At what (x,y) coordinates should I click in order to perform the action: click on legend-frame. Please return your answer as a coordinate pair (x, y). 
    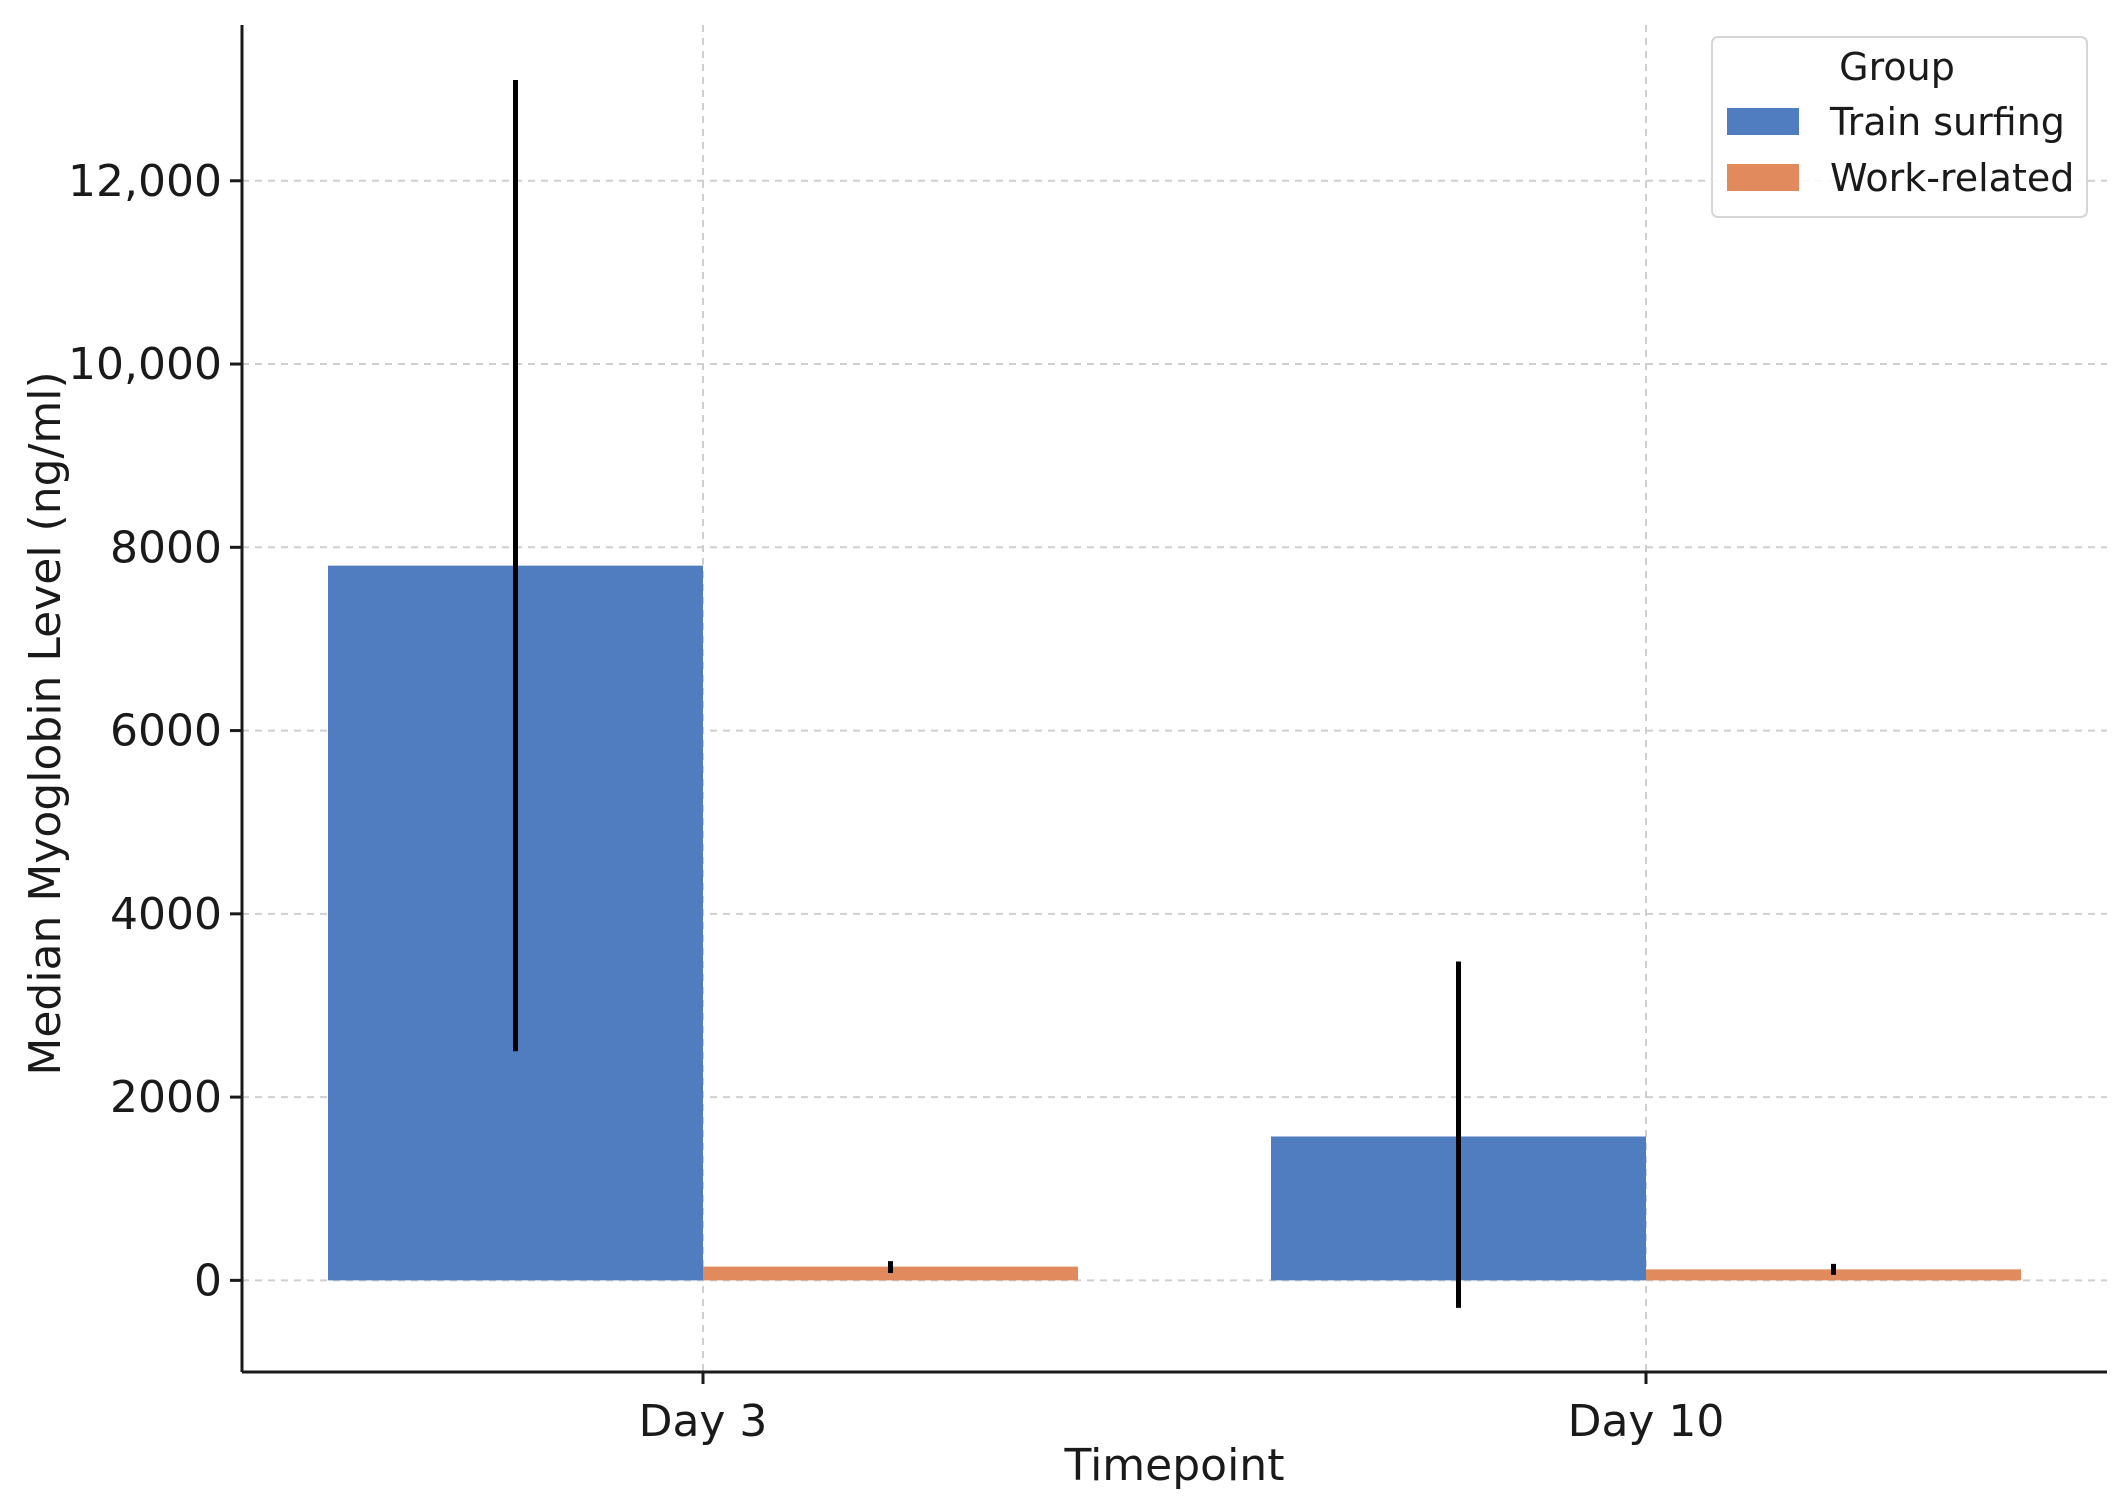
    Looking at the image, I should click on (1899, 127).